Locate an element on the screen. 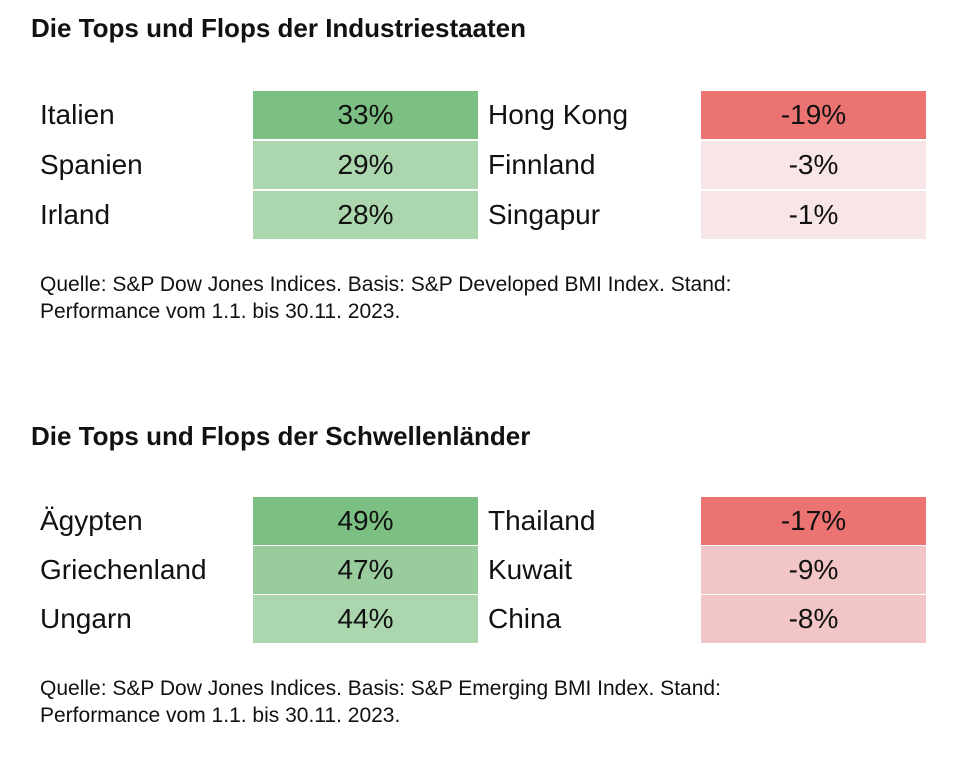  flop-value-cell: -9% is located at coordinates (813, 570).